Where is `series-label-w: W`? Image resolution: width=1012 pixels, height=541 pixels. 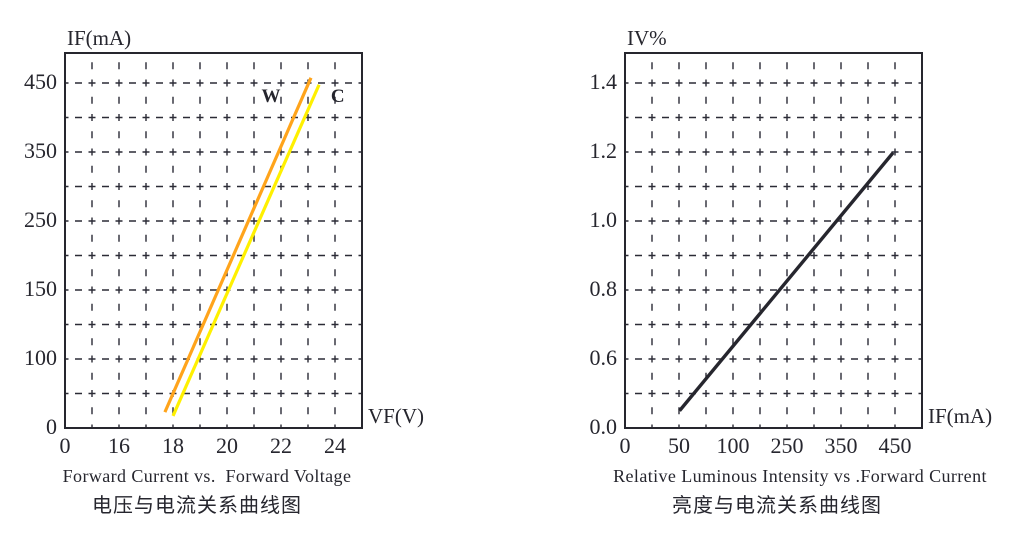
series-label-w: W is located at coordinates (271, 96).